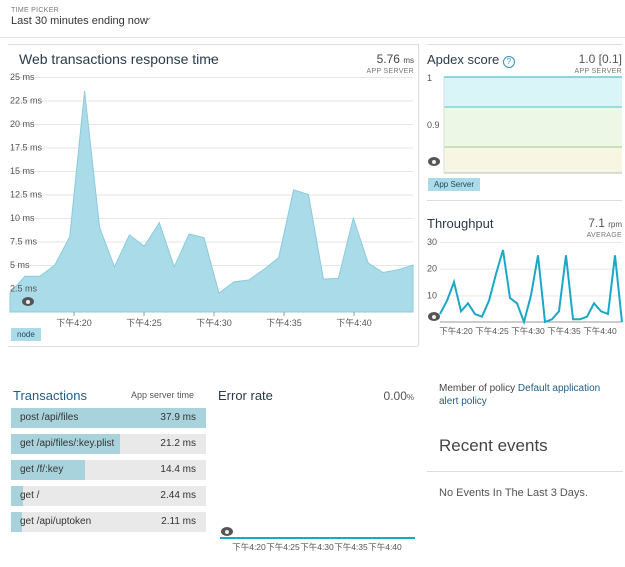 The height and width of the screenshot is (567, 625). What do you see at coordinates (178, 521) in the screenshot?
I see `transaction-time: 2.11 ms` at bounding box center [178, 521].